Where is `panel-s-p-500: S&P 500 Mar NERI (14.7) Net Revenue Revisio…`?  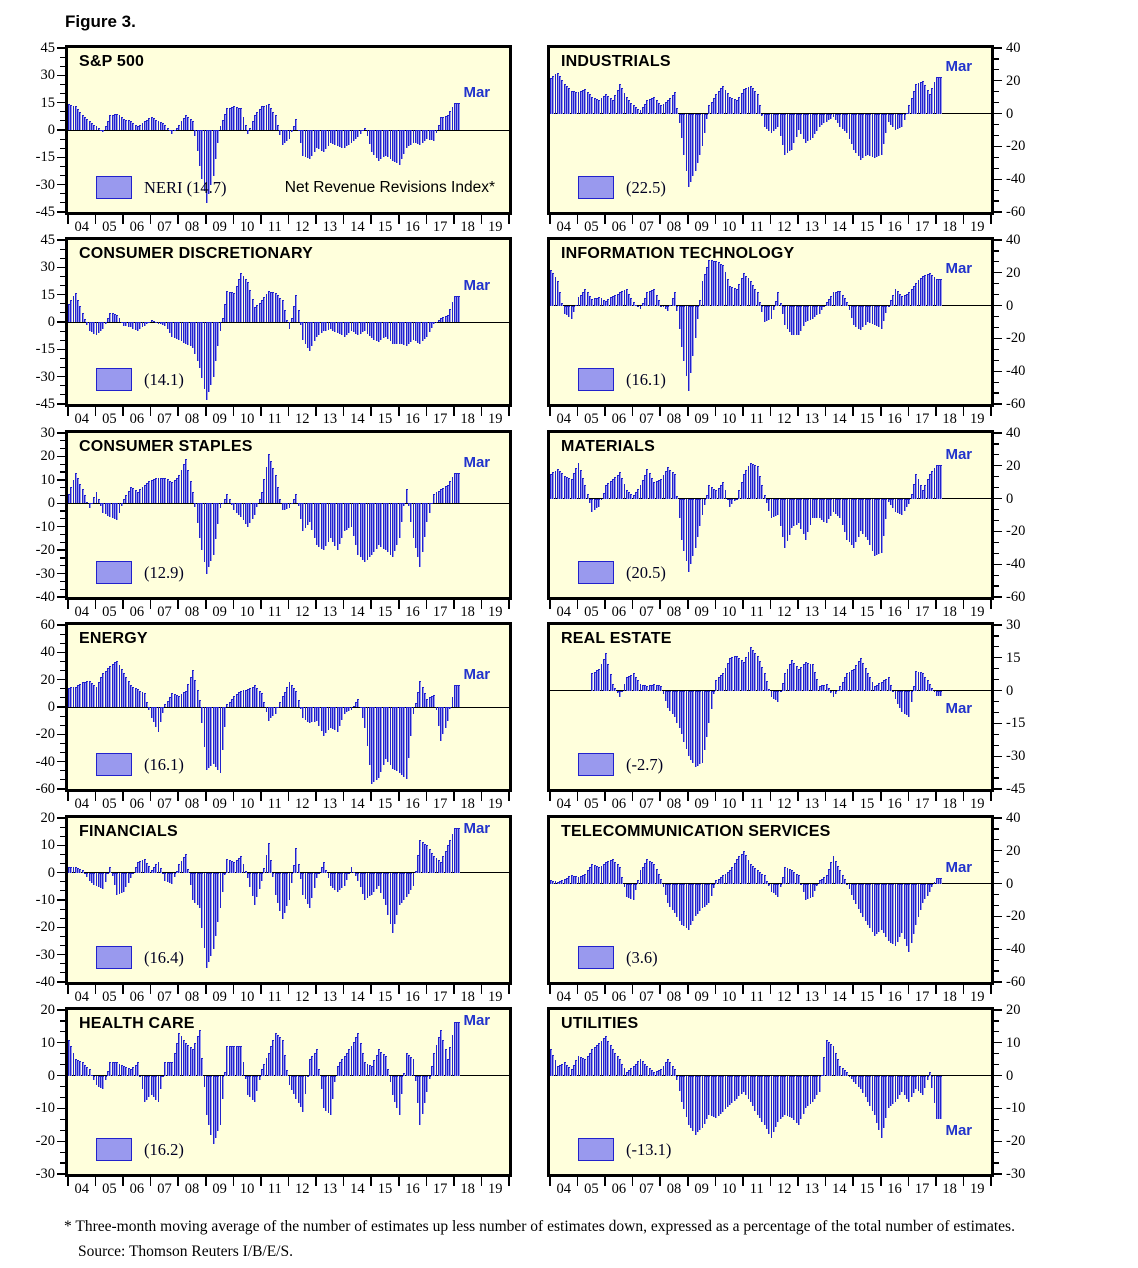
panel-s-p-500: S&P 500 Mar NERI (14.7) Net Revenue Revisio… is located at coordinates (274, 141).